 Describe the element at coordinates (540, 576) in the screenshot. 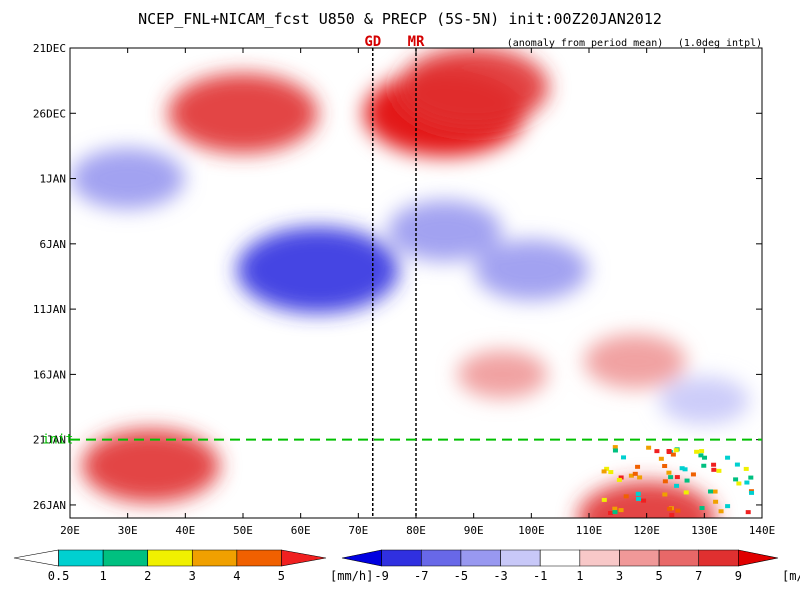

I see `cb2-level-4: -1` at that location.